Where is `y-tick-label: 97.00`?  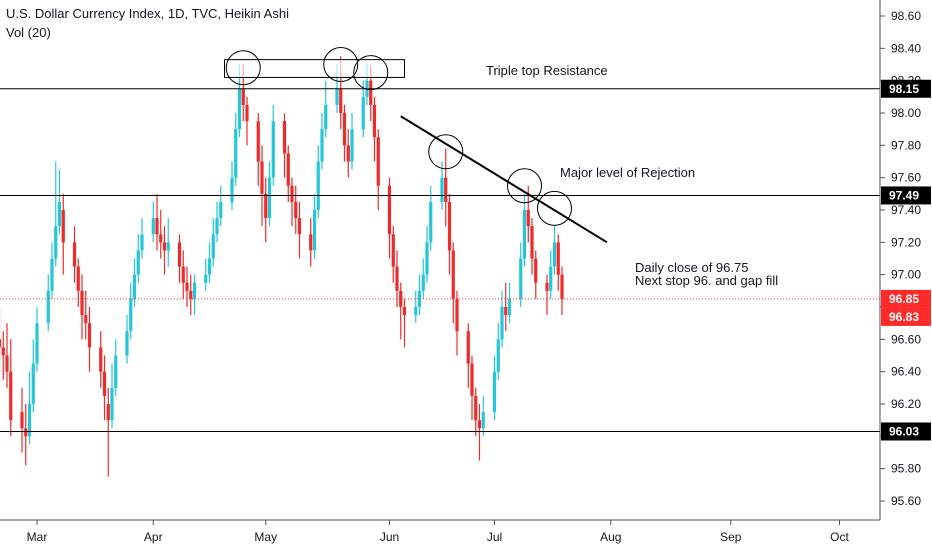
y-tick-label: 97.00 is located at coordinates (906, 275).